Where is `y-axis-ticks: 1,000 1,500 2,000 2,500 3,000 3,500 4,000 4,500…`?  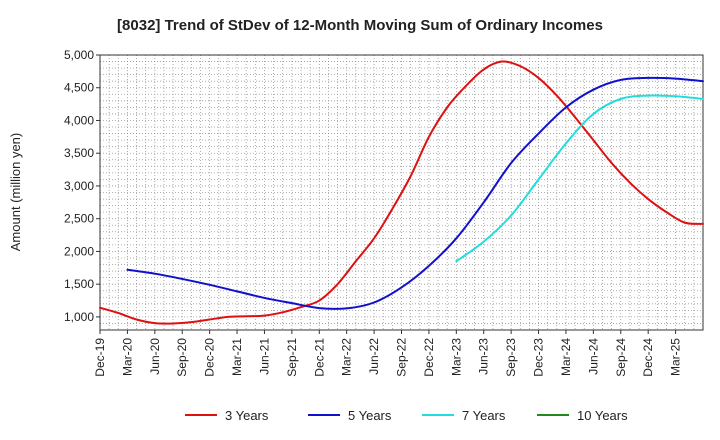
y-axis-ticks: 1,000 1,500 2,000 2,500 3,000 3,500 4,000 4,500… is located at coordinates (82, 186).